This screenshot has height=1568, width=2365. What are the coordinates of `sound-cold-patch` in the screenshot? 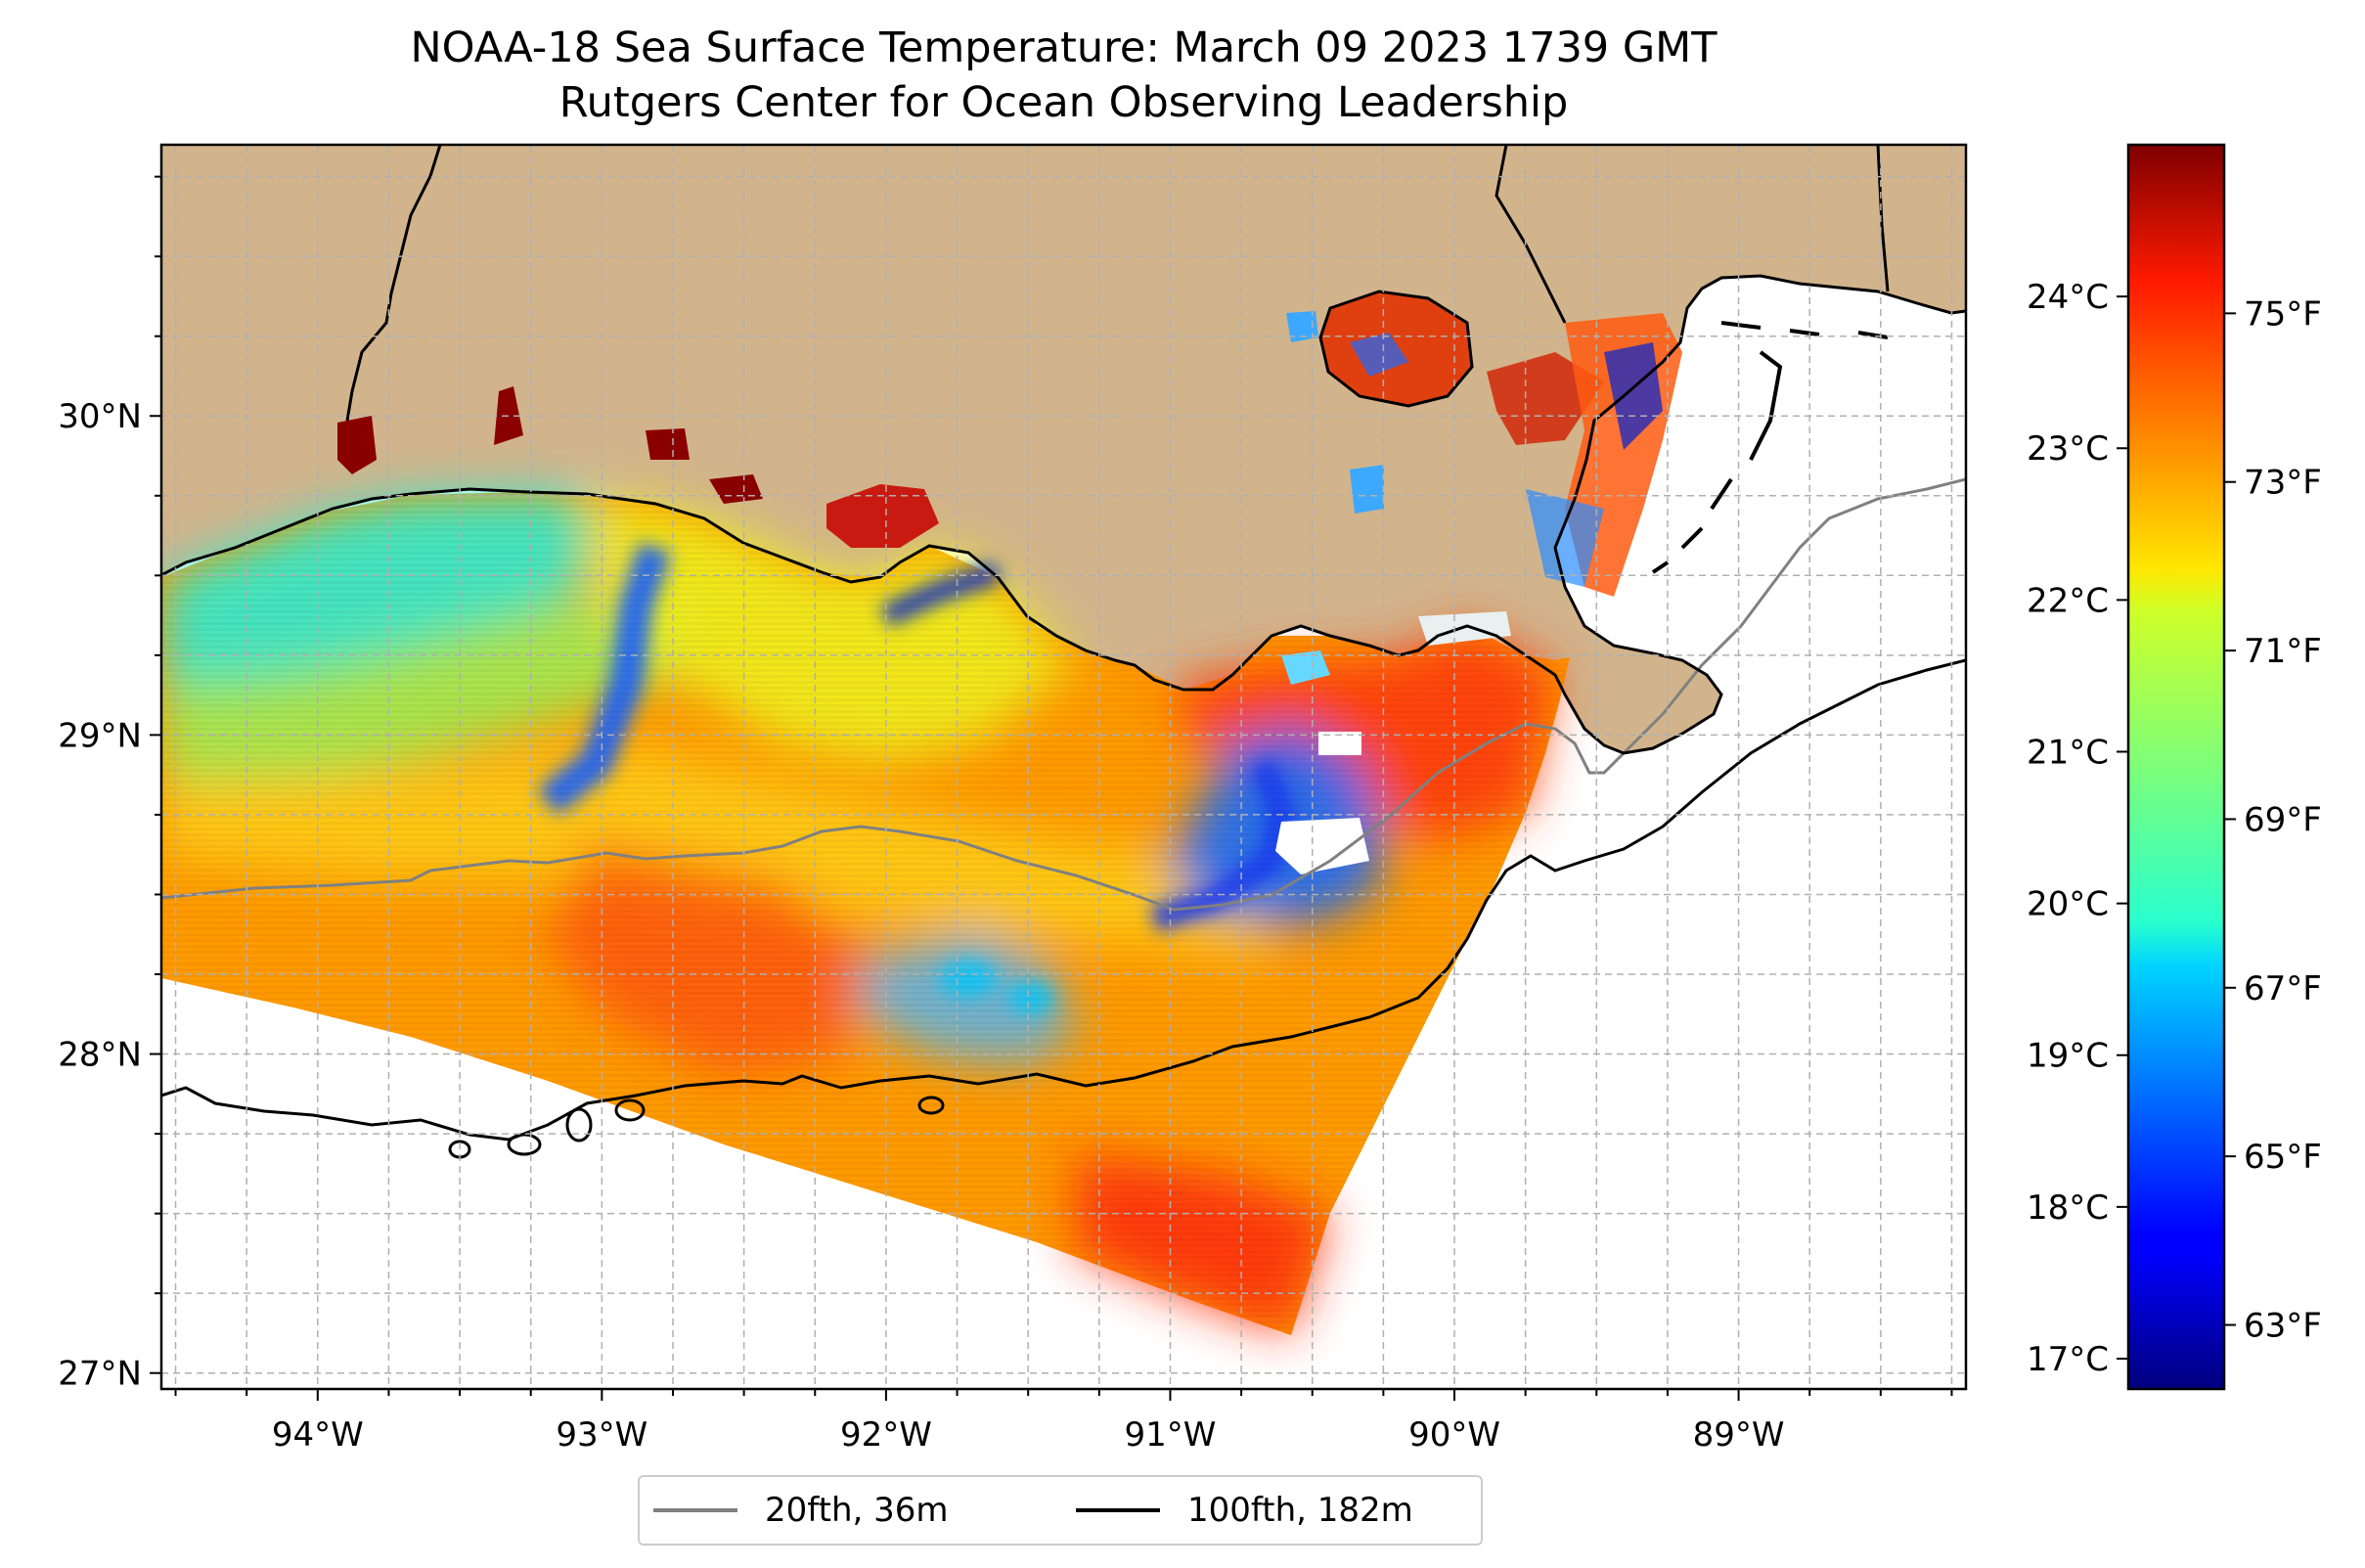 It's located at (1633, 396).